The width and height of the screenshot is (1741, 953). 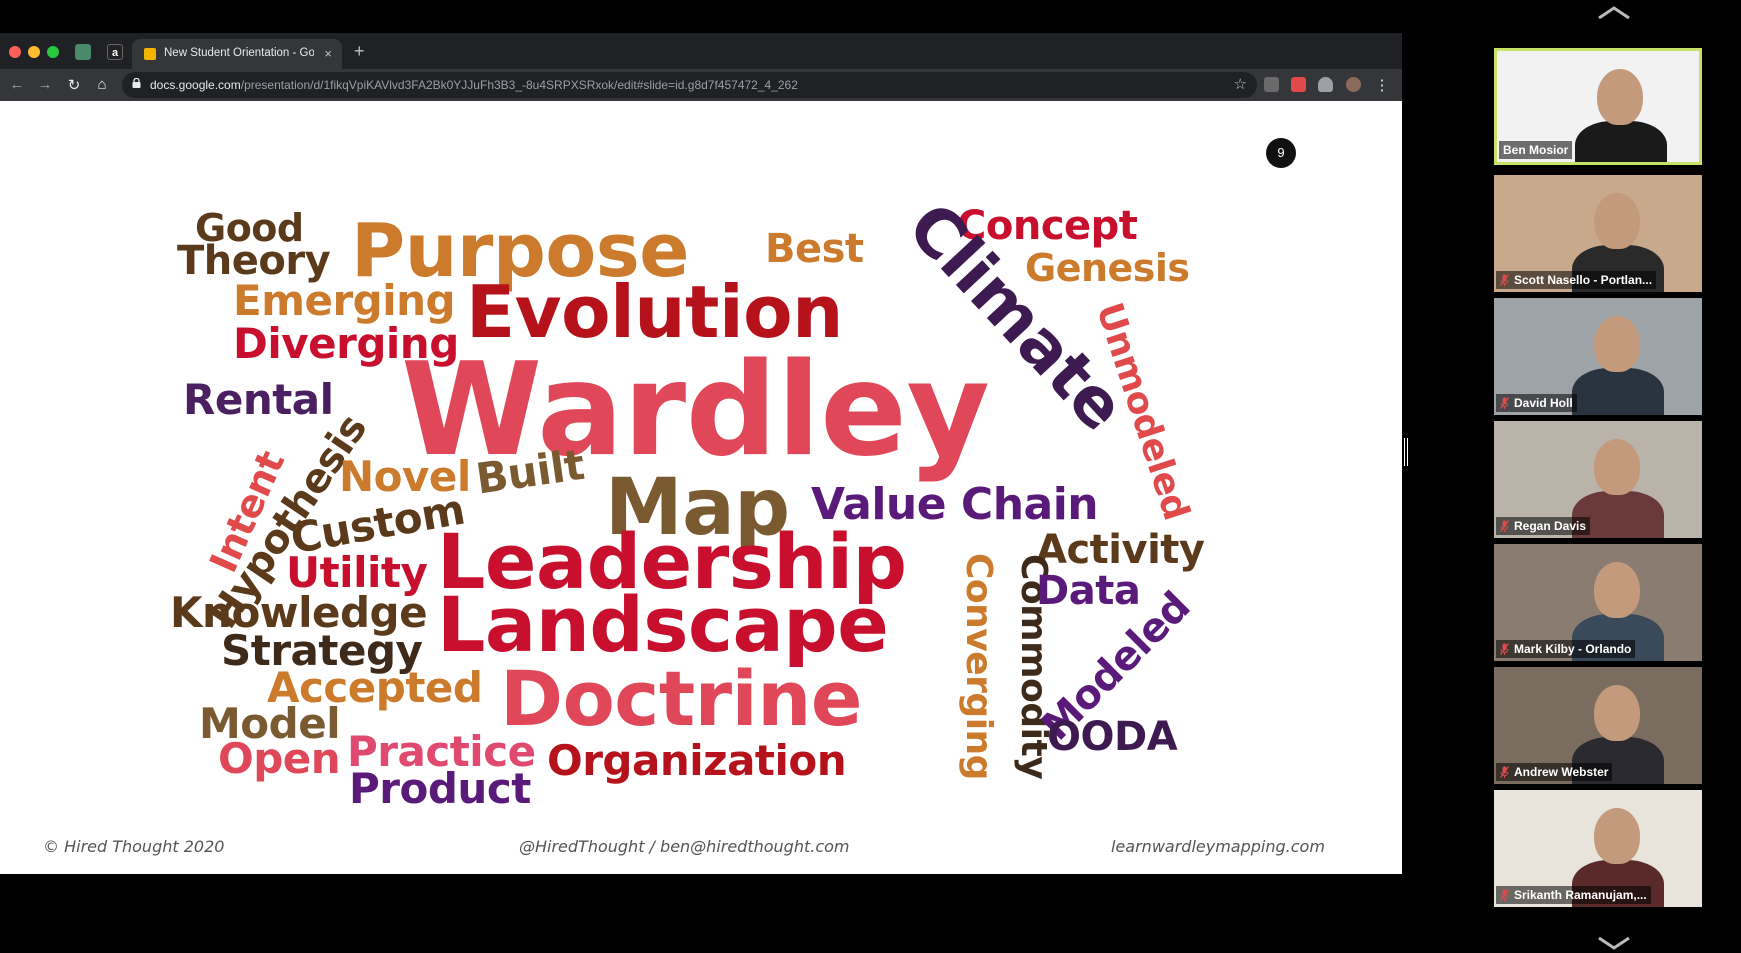 I want to click on tab-bar: a New Student Orientation - Goo × +, so click(x=701, y=51).